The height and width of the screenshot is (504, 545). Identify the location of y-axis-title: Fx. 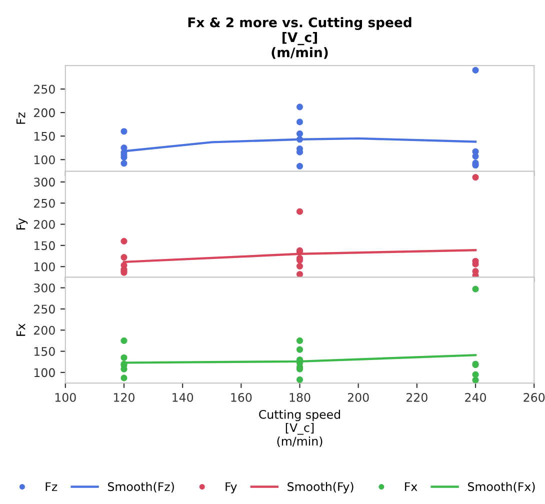
(21, 330).